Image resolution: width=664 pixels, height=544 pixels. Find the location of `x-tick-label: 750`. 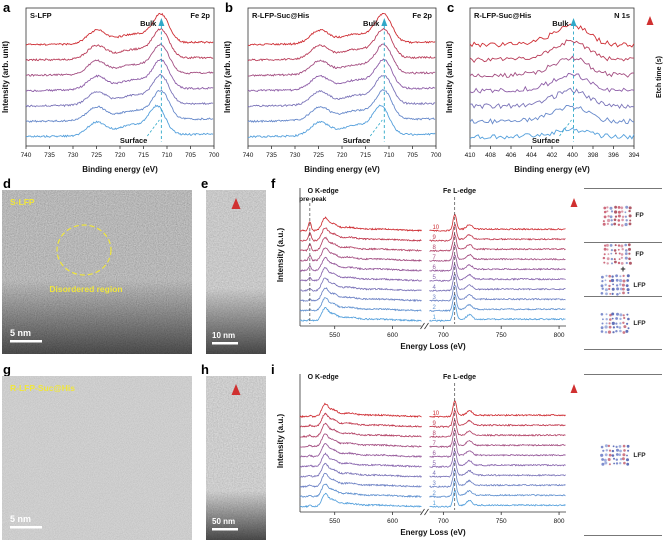

x-tick-label: 750 is located at coordinates (501, 521).